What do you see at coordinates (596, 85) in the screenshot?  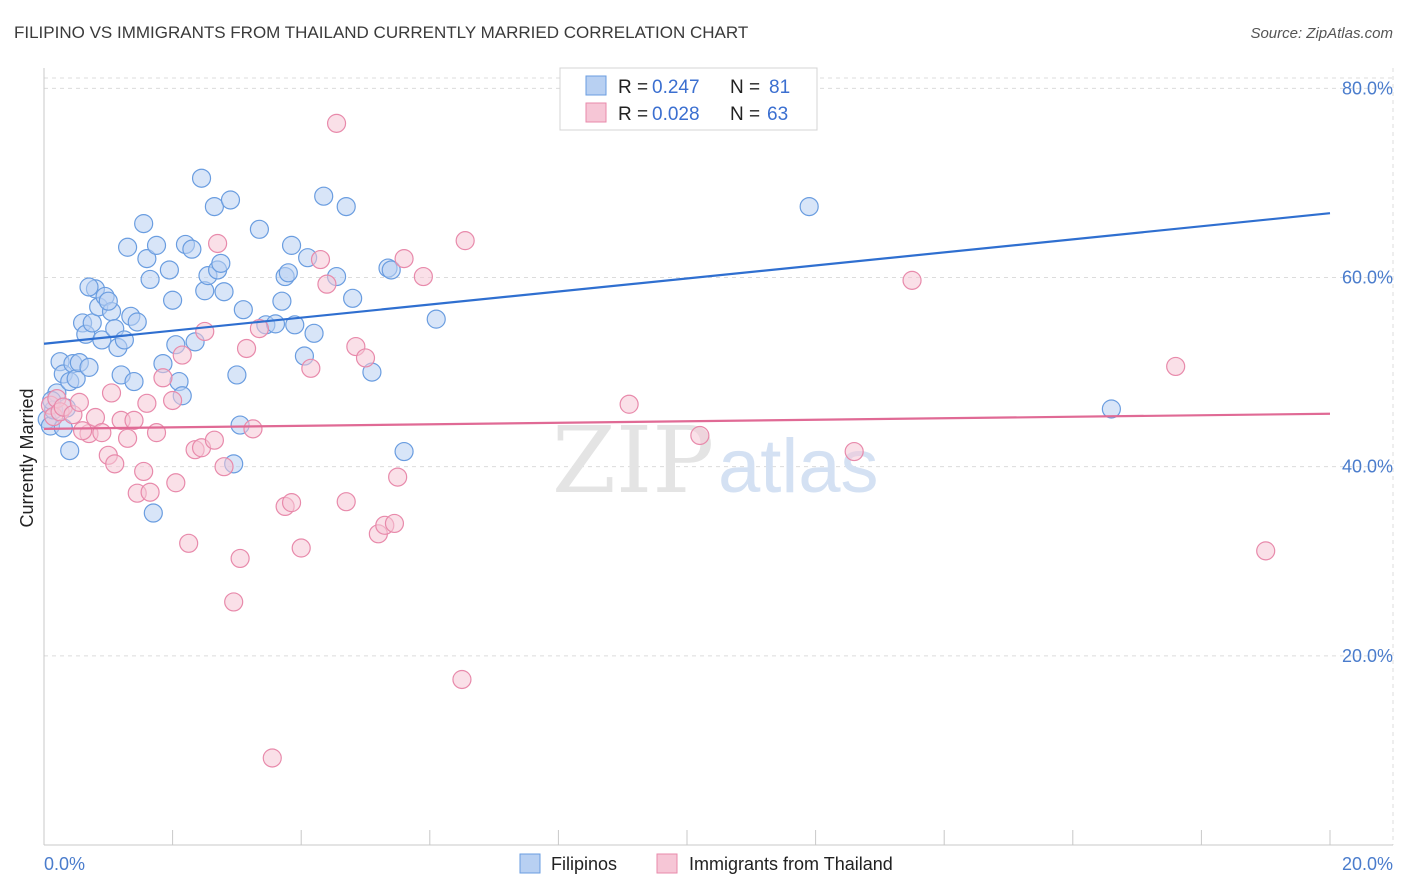 I see `stats-legend-swatch-filipinos` at bounding box center [596, 85].